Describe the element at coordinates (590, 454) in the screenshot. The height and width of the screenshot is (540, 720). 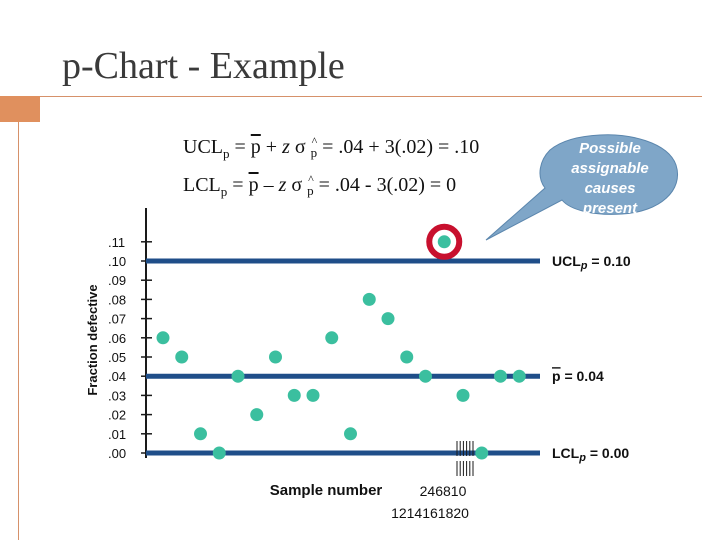
I see `control-line-label: LCLp = 0.00` at that location.